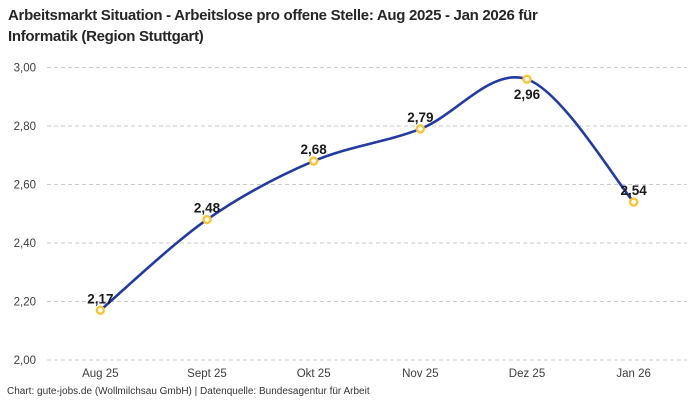 This screenshot has height=400, width=700. I want to click on x-tick-label: Sept 25, so click(207, 374).